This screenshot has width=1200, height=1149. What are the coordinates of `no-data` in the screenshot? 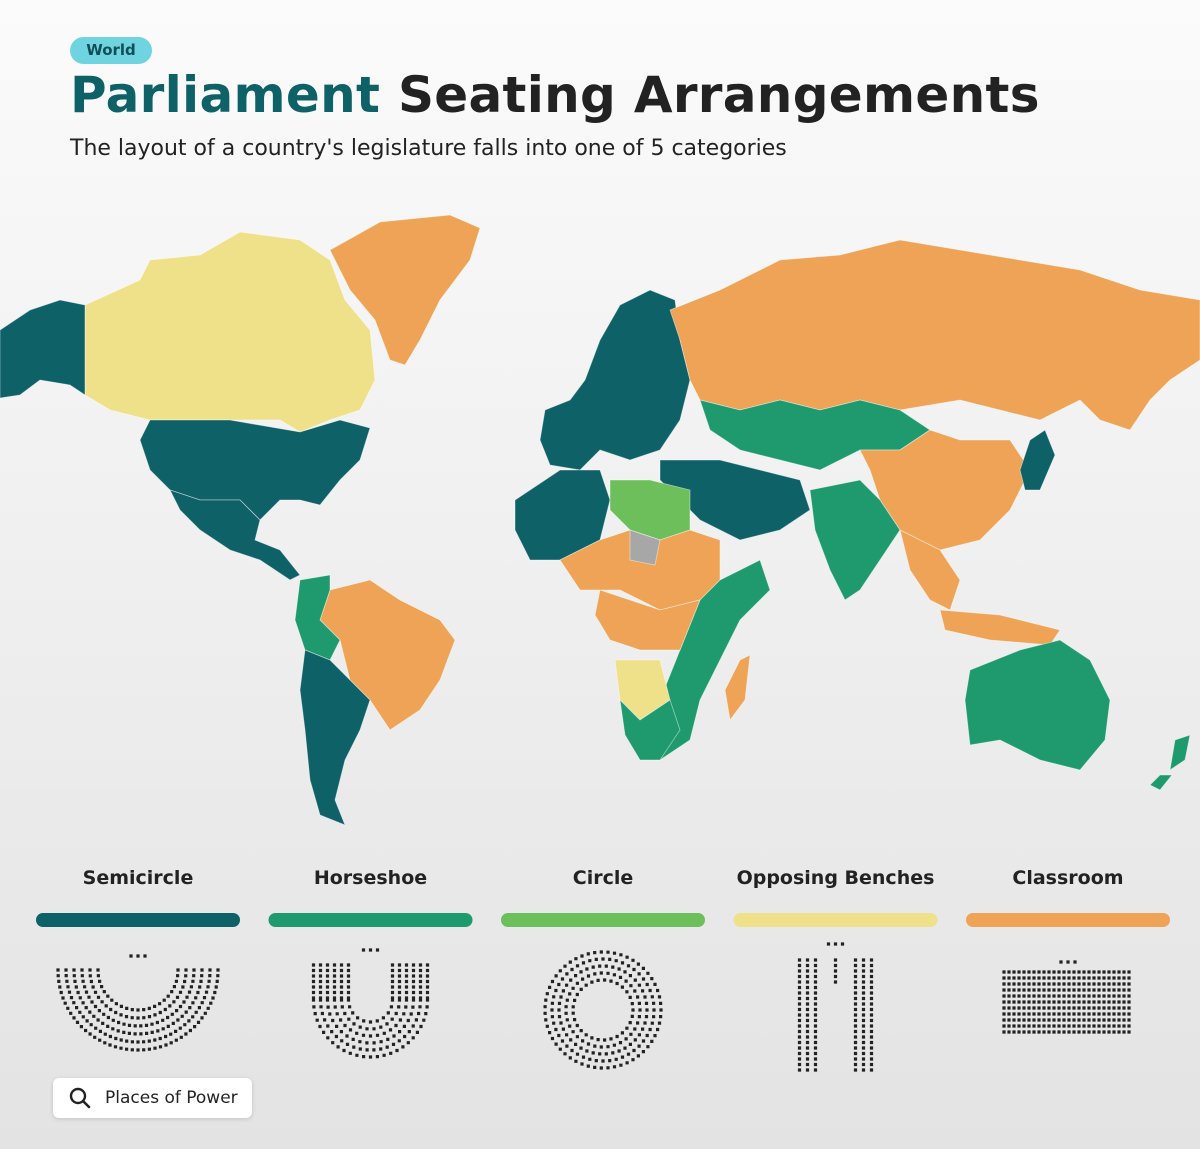 It's located at (645, 547).